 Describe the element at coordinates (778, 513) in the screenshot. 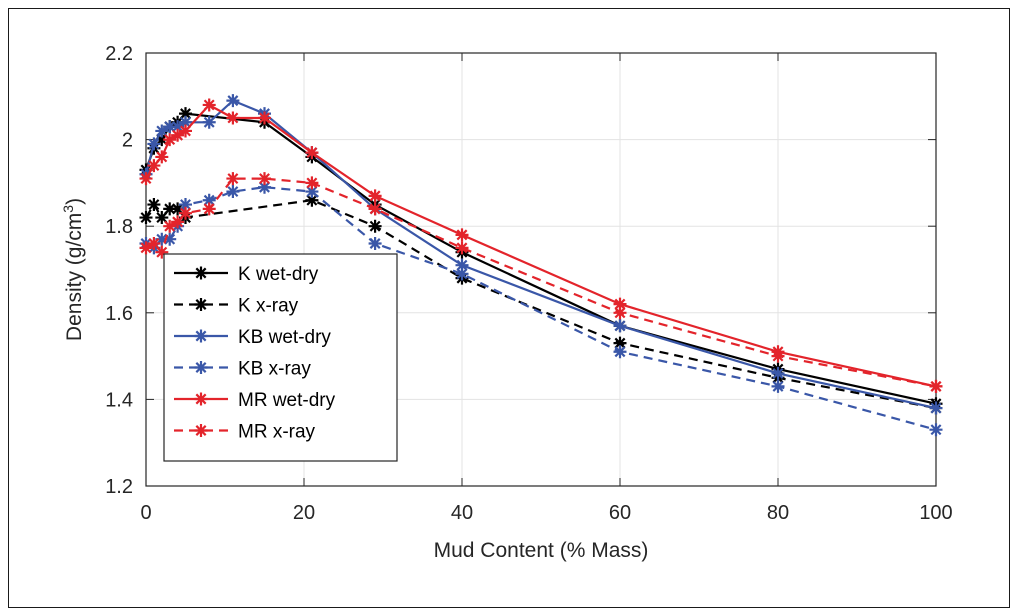

I see `x-tick-label: 80` at that location.